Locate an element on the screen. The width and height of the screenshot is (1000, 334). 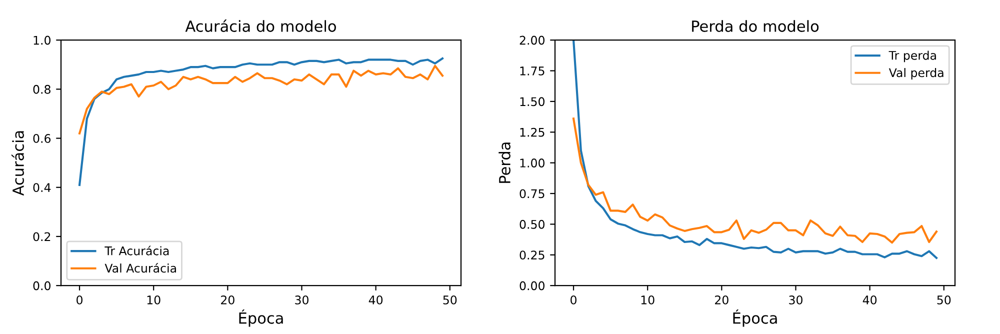
legend-label: Tr Acurácia is located at coordinates (136, 251).